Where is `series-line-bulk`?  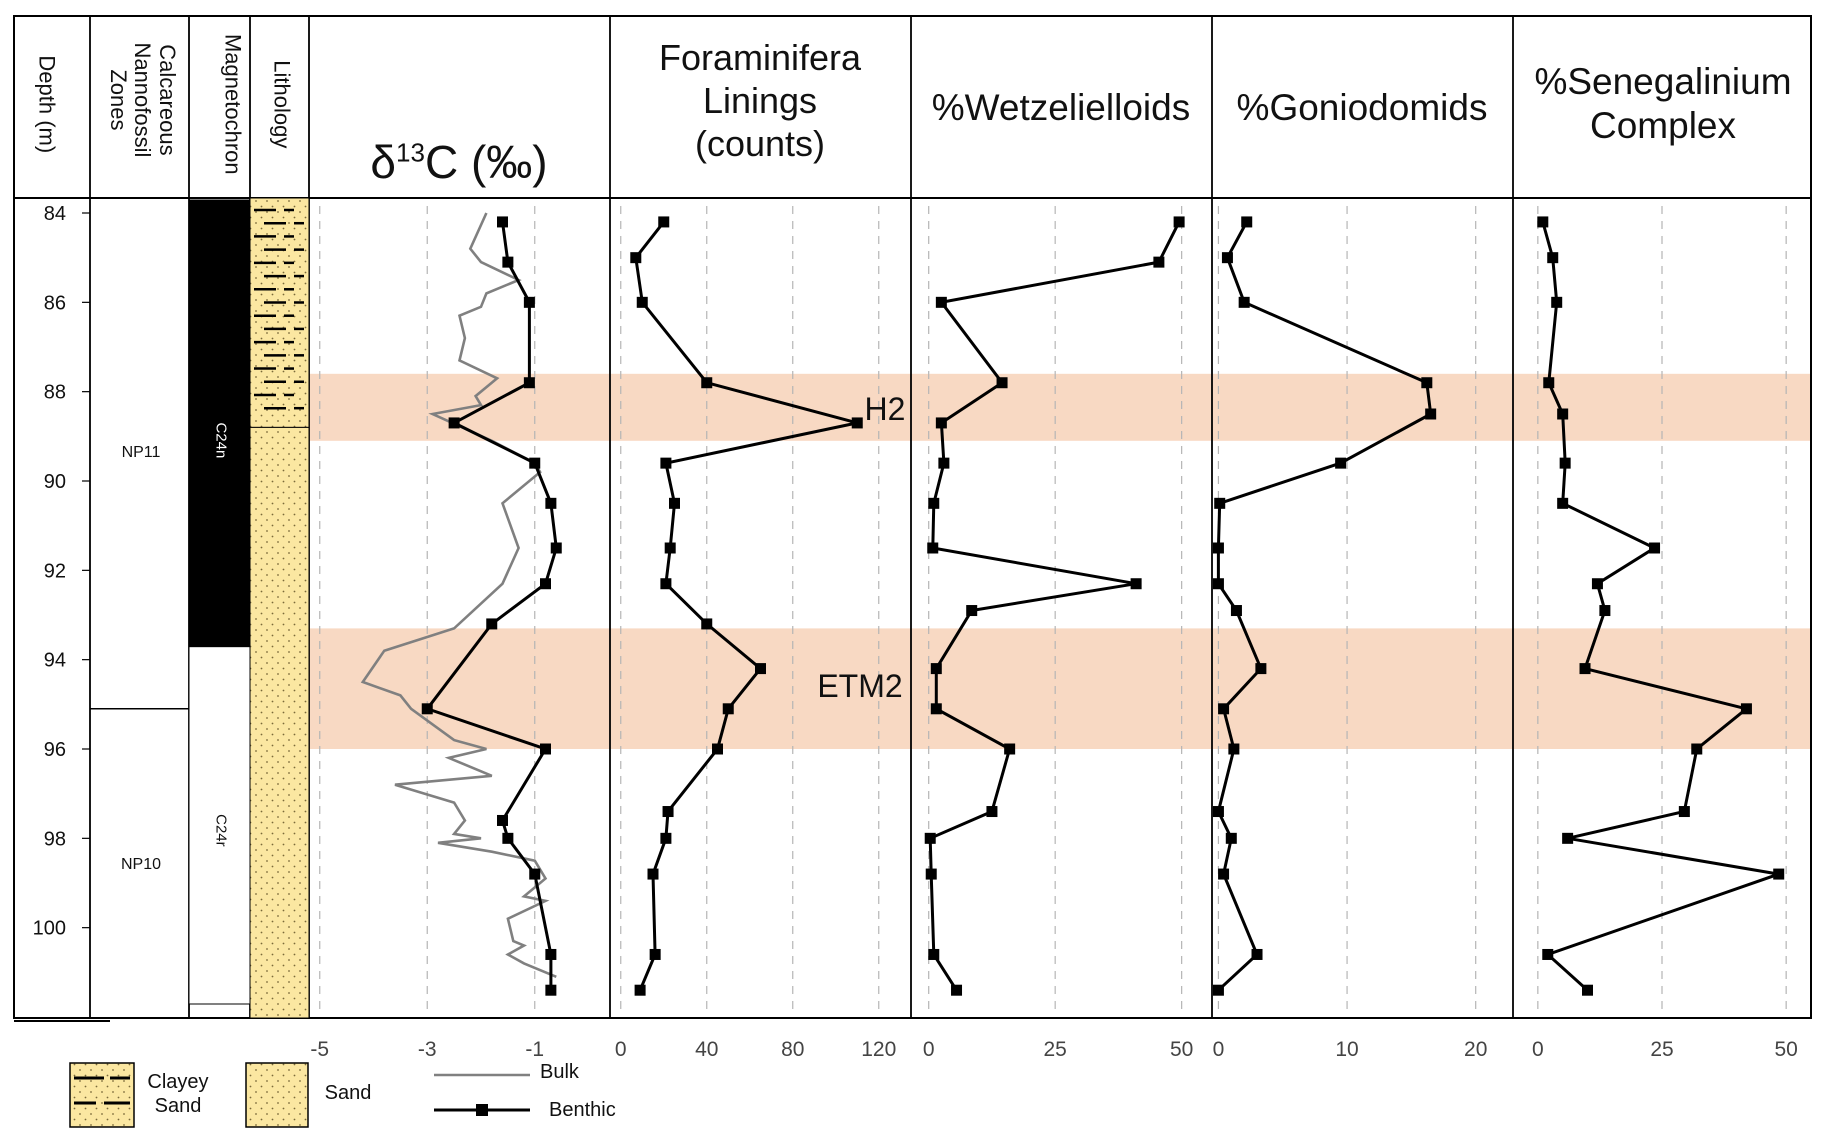
series-line-bulk is located at coordinates (458, 595).